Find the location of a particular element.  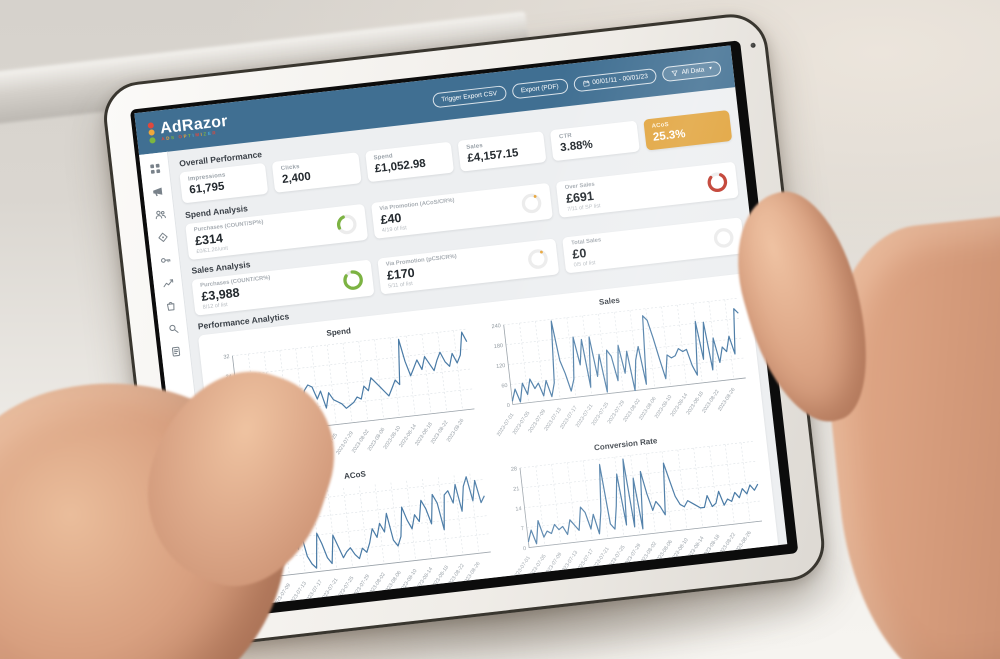

svg-text: 60 is located at coordinates (504, 386).